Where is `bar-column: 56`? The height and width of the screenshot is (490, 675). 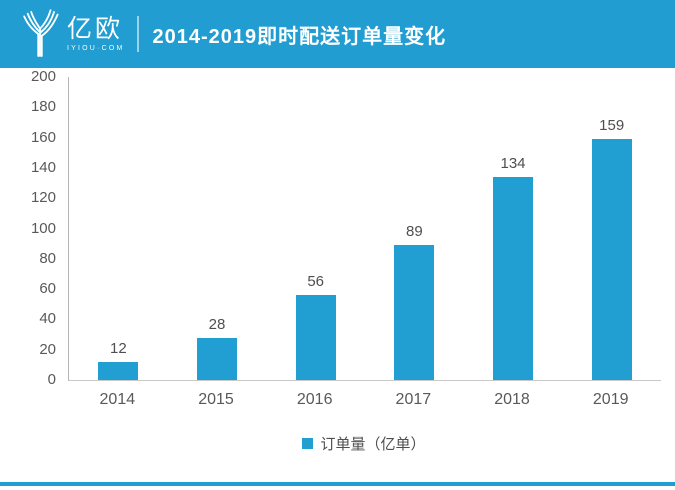
bar-column: 56 is located at coordinates (315, 228).